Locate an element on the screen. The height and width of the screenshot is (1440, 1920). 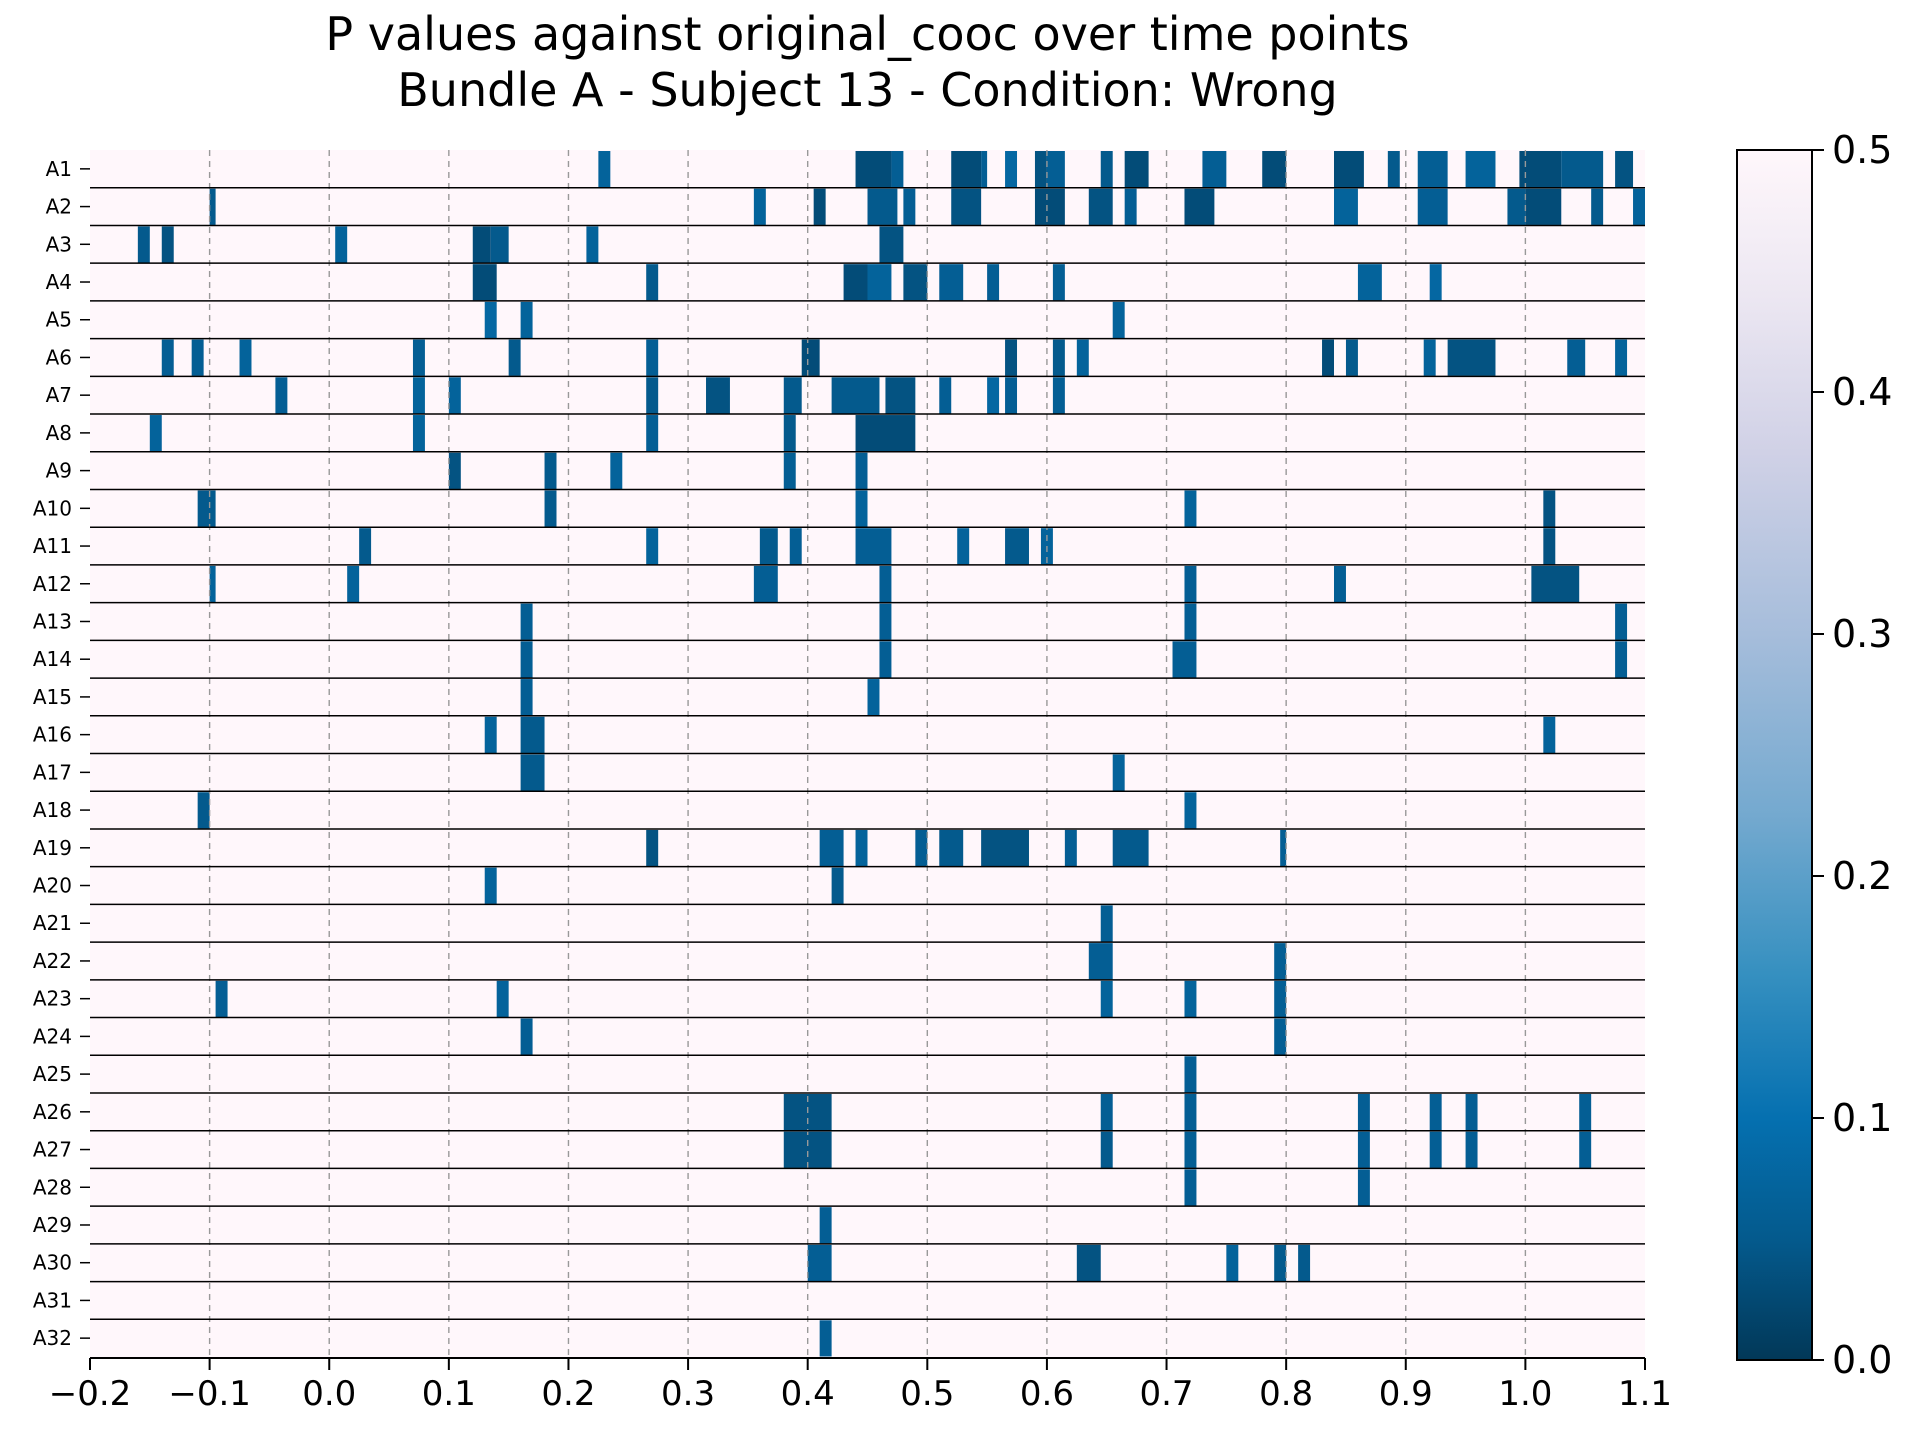
colorbar-tick-label: 0.5 is located at coordinates (1862, 150).